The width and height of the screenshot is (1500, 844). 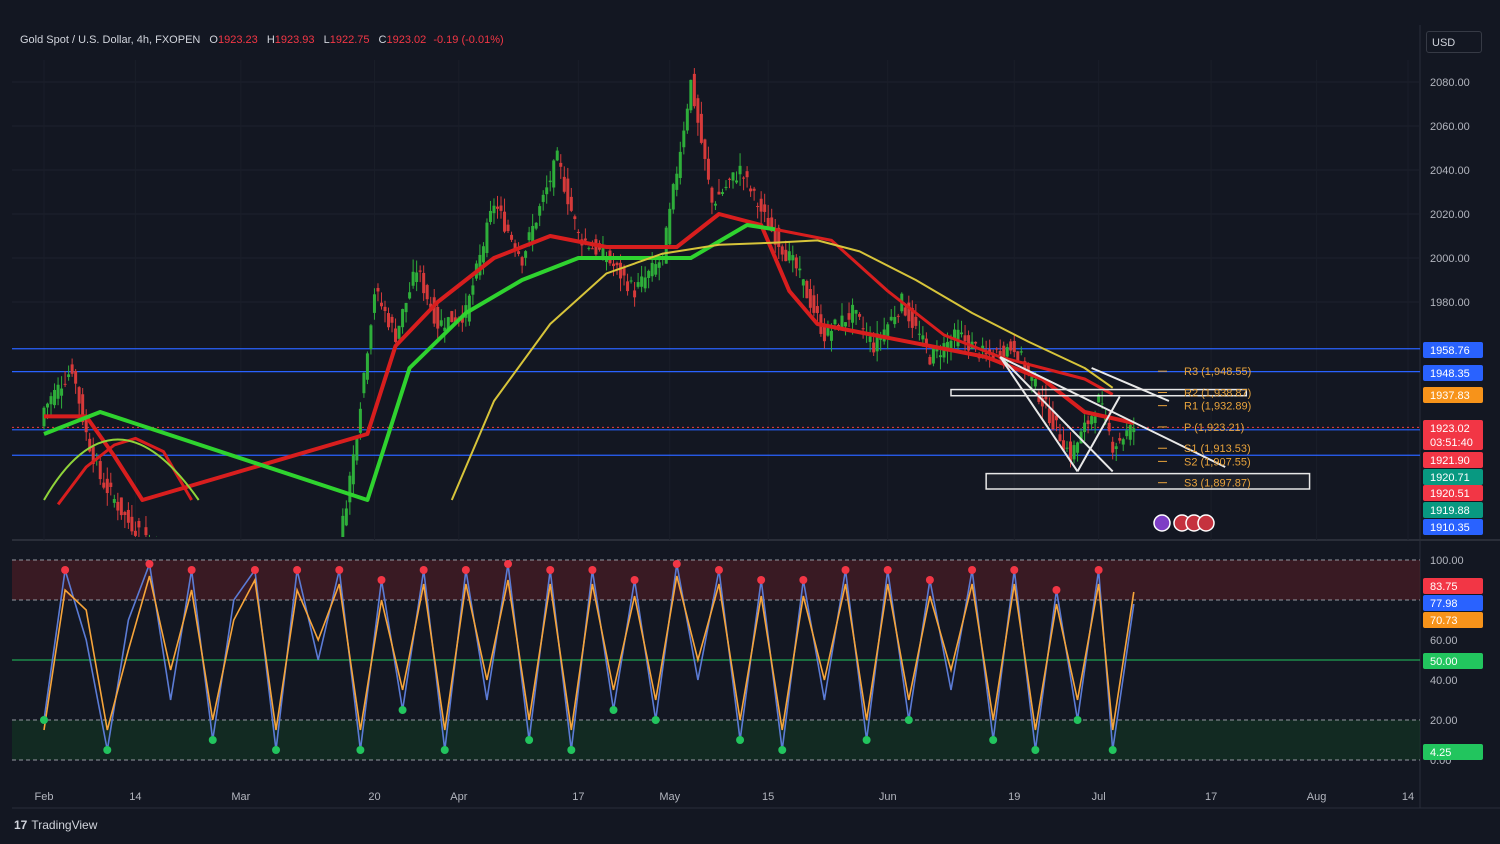 What do you see at coordinates (44, 797) in the screenshot?
I see `time-tick-label: Feb` at bounding box center [44, 797].